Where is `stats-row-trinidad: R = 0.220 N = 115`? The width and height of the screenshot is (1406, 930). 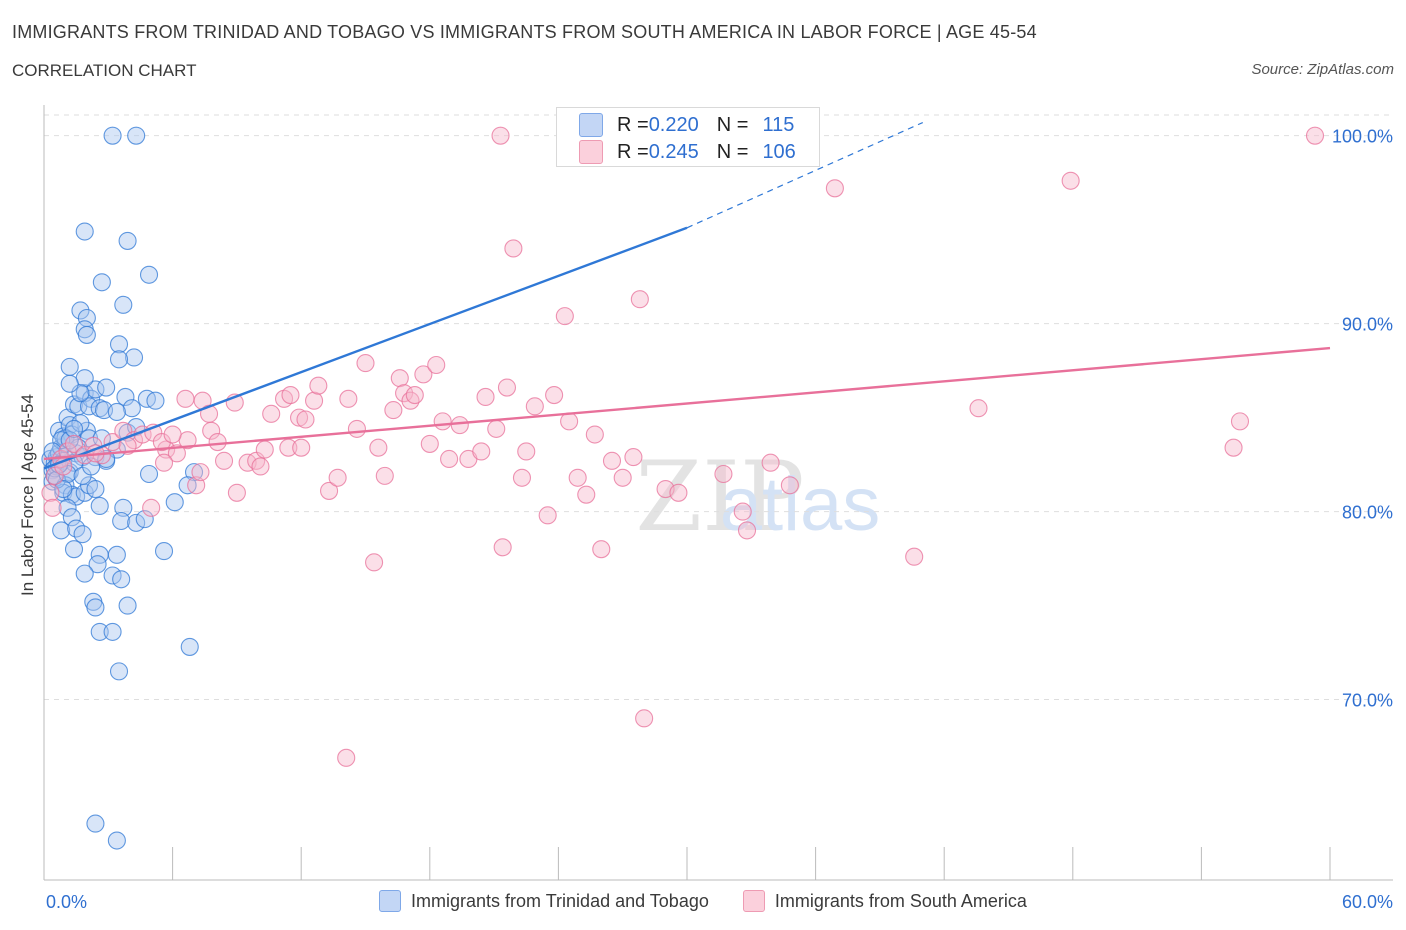 stats-row-trinidad: R = 0.220 N = 115 is located at coordinates (686, 125).